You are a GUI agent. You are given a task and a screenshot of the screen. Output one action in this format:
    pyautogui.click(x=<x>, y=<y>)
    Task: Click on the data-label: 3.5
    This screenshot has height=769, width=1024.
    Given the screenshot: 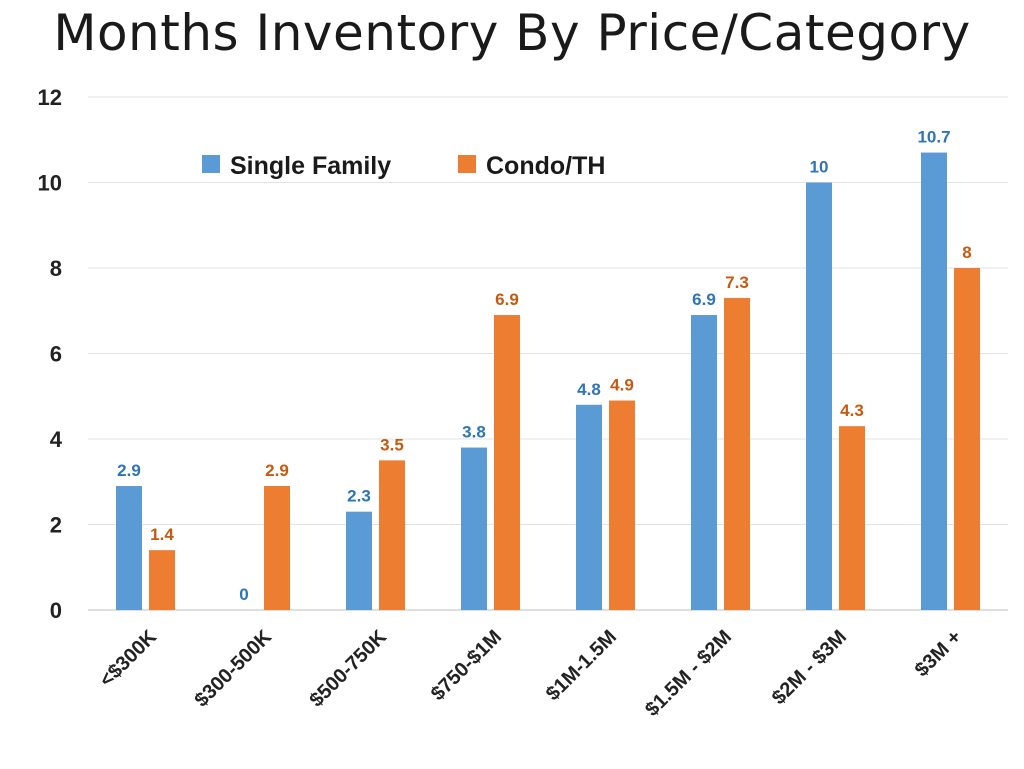 What is the action you would take?
    pyautogui.click(x=392, y=444)
    